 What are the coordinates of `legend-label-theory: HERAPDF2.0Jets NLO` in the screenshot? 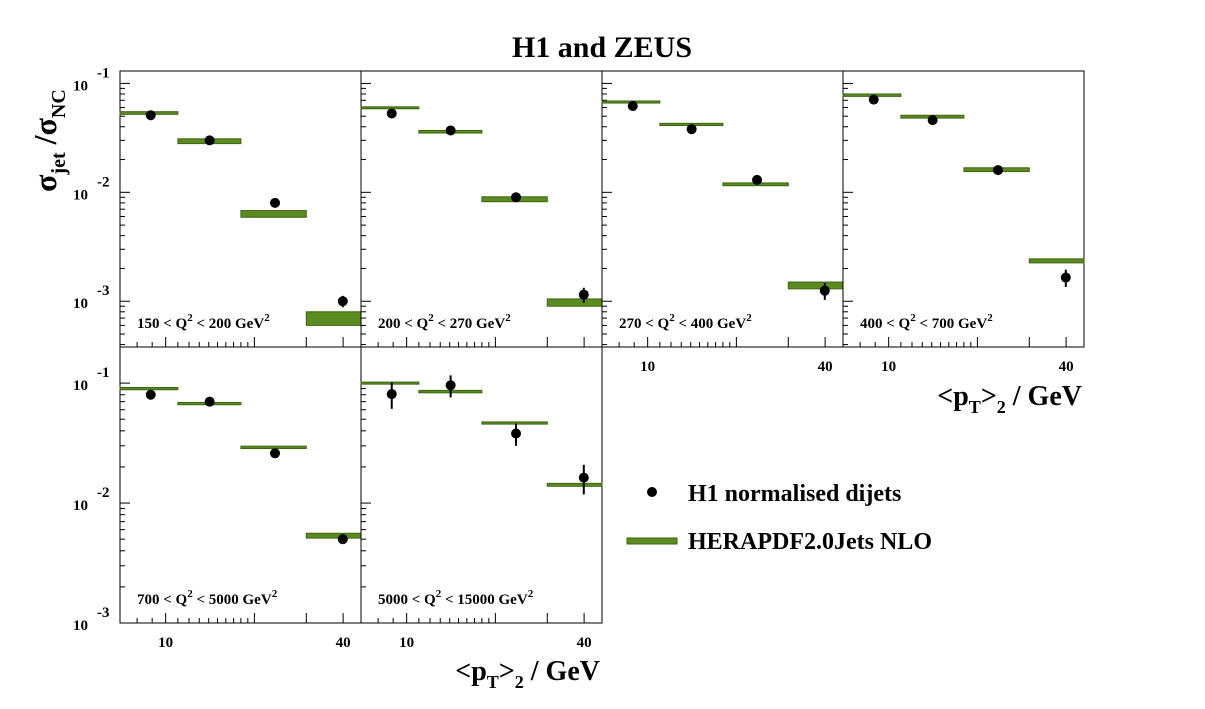 It's located at (810, 542).